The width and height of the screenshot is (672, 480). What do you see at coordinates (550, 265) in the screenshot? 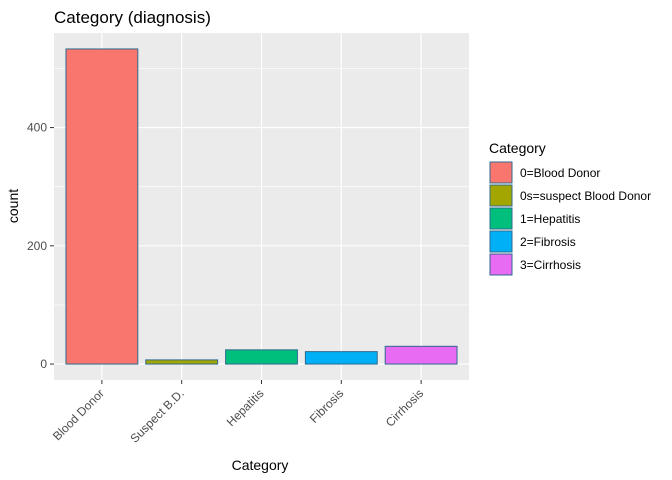
I see `legend-label: 3=Cirrhosis` at bounding box center [550, 265].